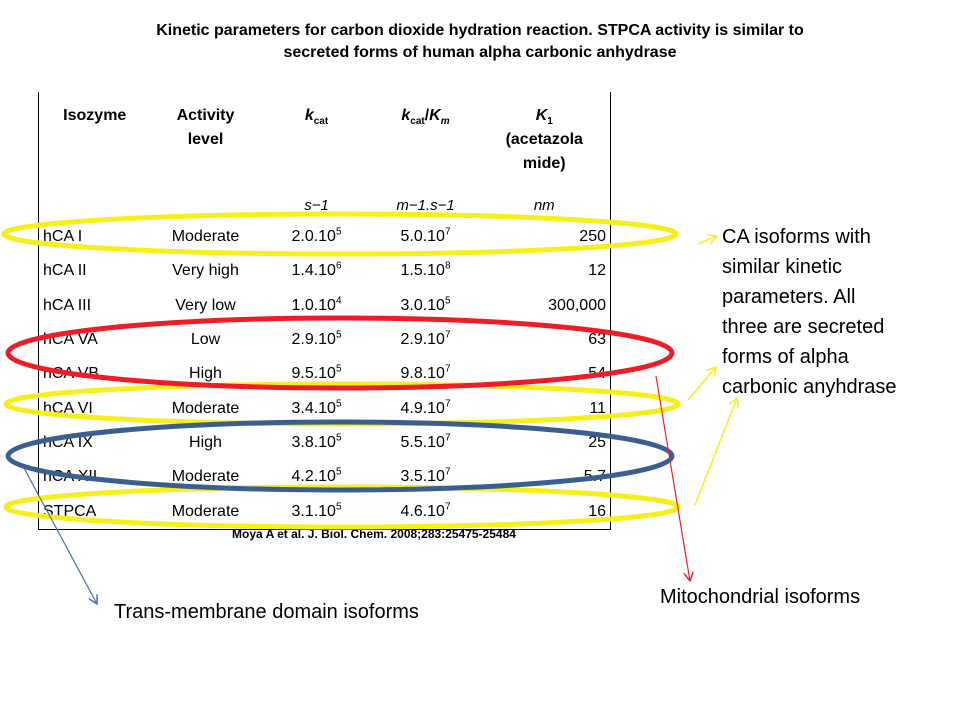  Describe the element at coordinates (63, 237) in the screenshot. I see `cell-isozyme: hCA I` at that location.